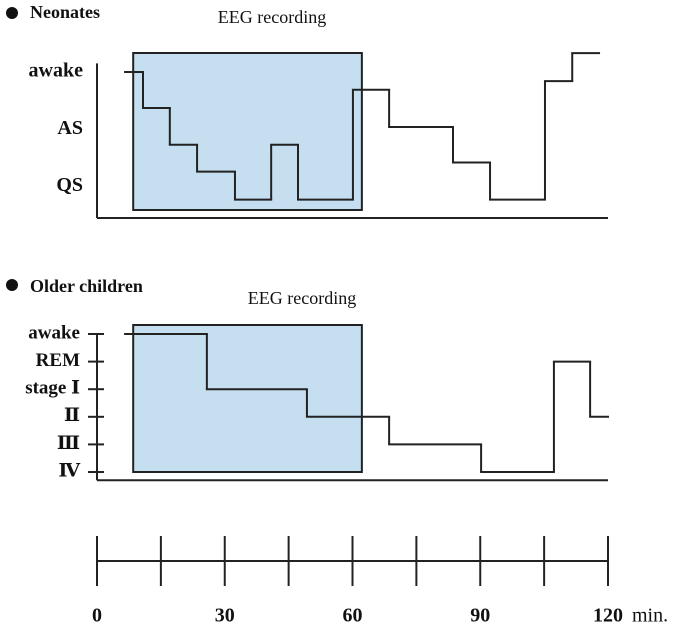 The image size is (685, 633). Describe the element at coordinates (58, 360) in the screenshot. I see `y-tick-label: REM` at that location.